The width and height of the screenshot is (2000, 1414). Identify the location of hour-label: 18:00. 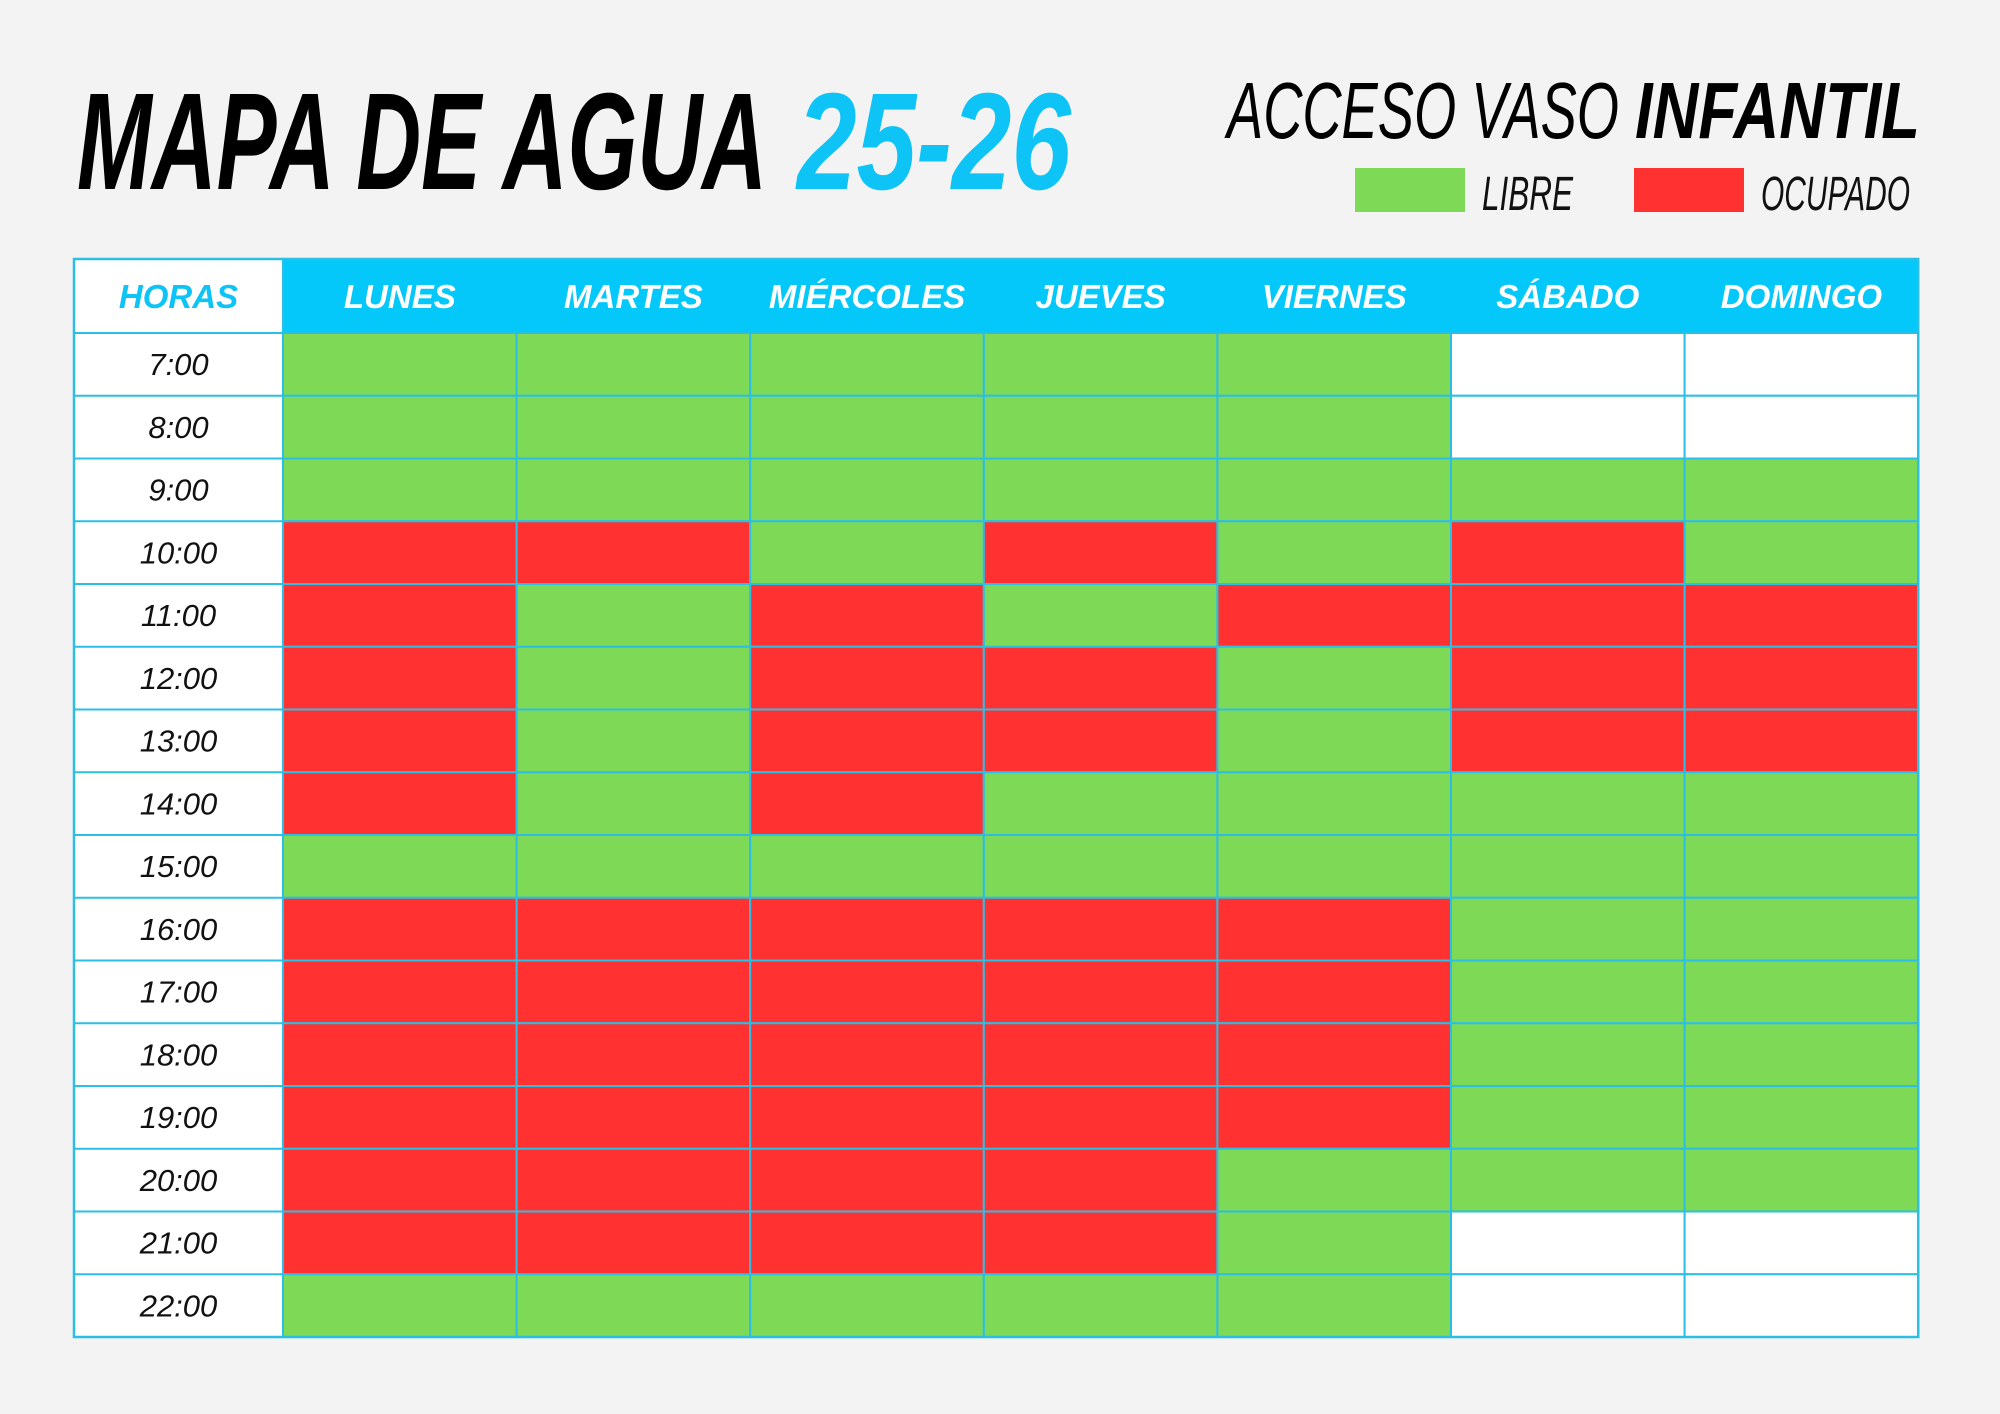
(179, 1054).